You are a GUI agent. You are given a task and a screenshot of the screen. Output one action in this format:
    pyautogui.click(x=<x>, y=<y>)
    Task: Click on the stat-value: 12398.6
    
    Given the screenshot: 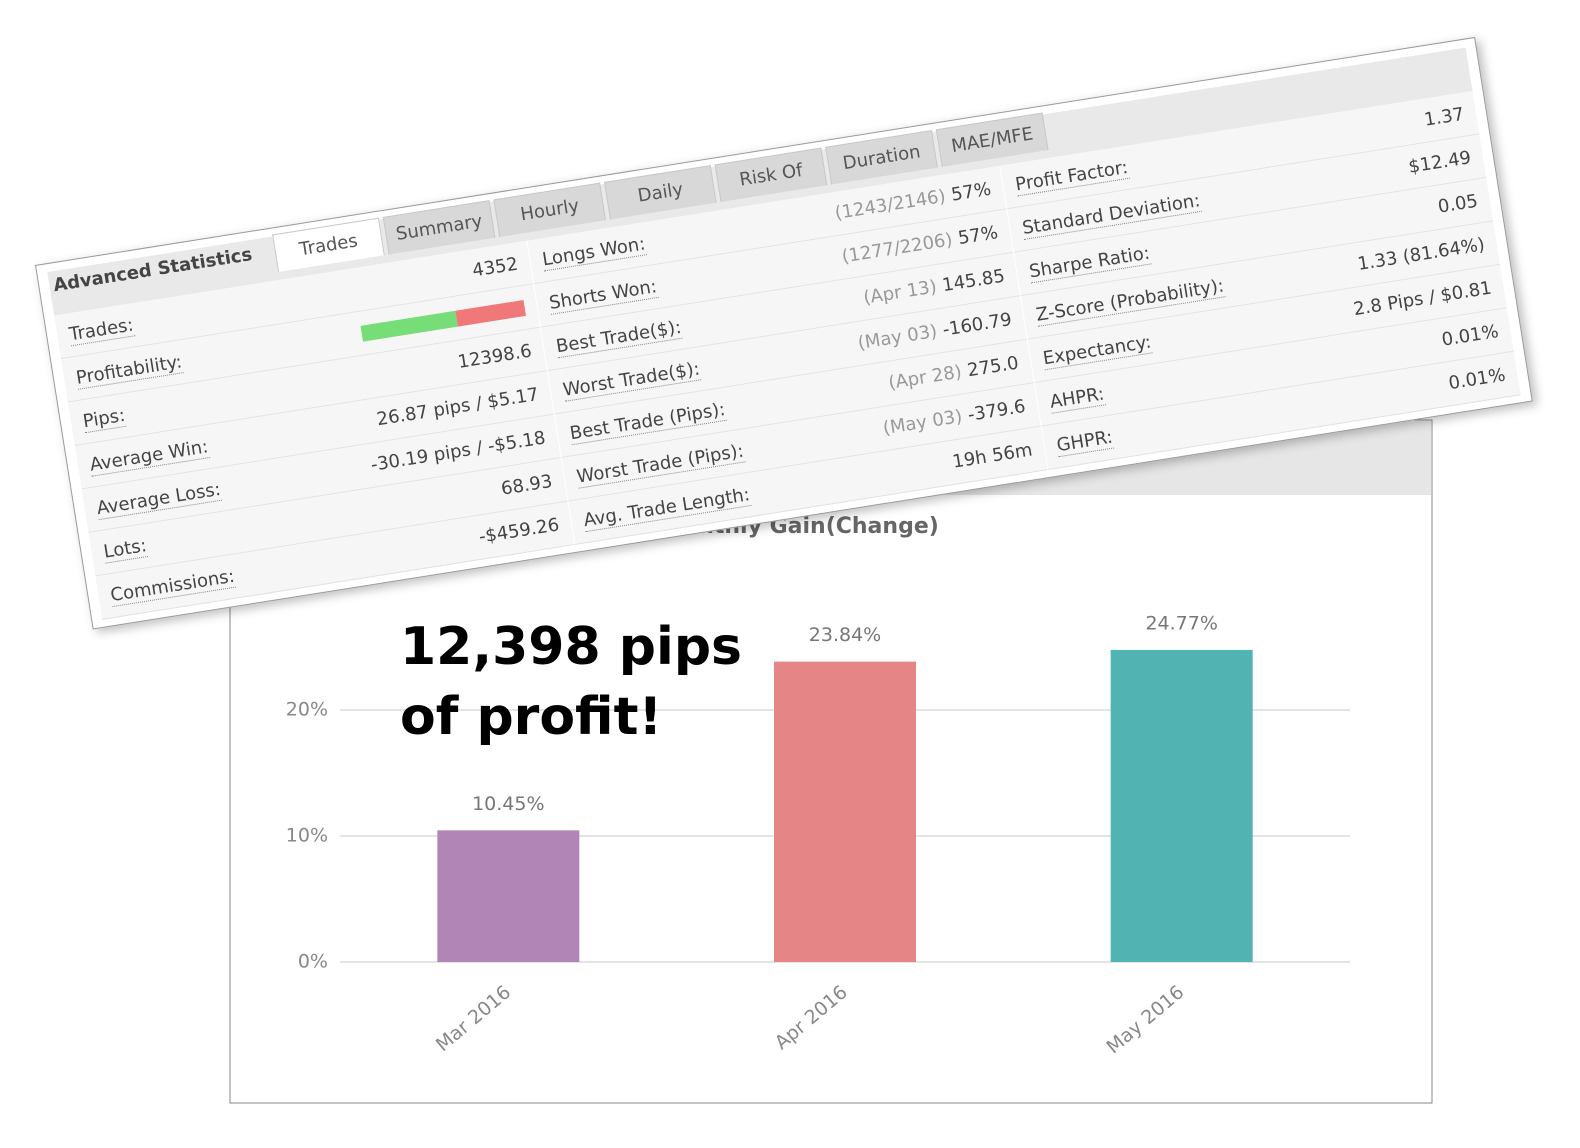 What is the action you would take?
    pyautogui.click(x=494, y=357)
    